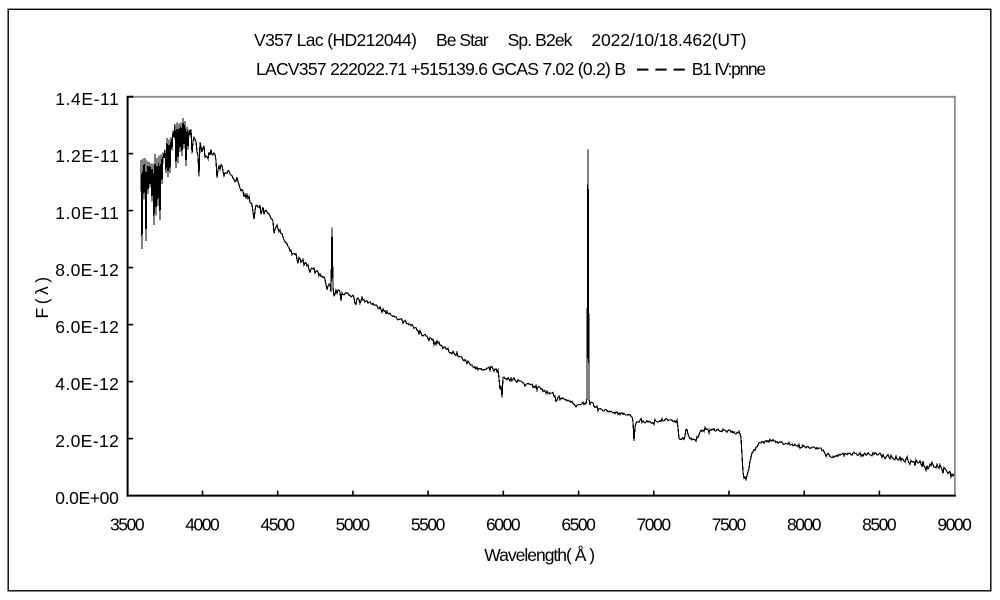 The height and width of the screenshot is (600, 1000). What do you see at coordinates (879, 525) in the screenshot?
I see `svg-text: 8500` at bounding box center [879, 525].